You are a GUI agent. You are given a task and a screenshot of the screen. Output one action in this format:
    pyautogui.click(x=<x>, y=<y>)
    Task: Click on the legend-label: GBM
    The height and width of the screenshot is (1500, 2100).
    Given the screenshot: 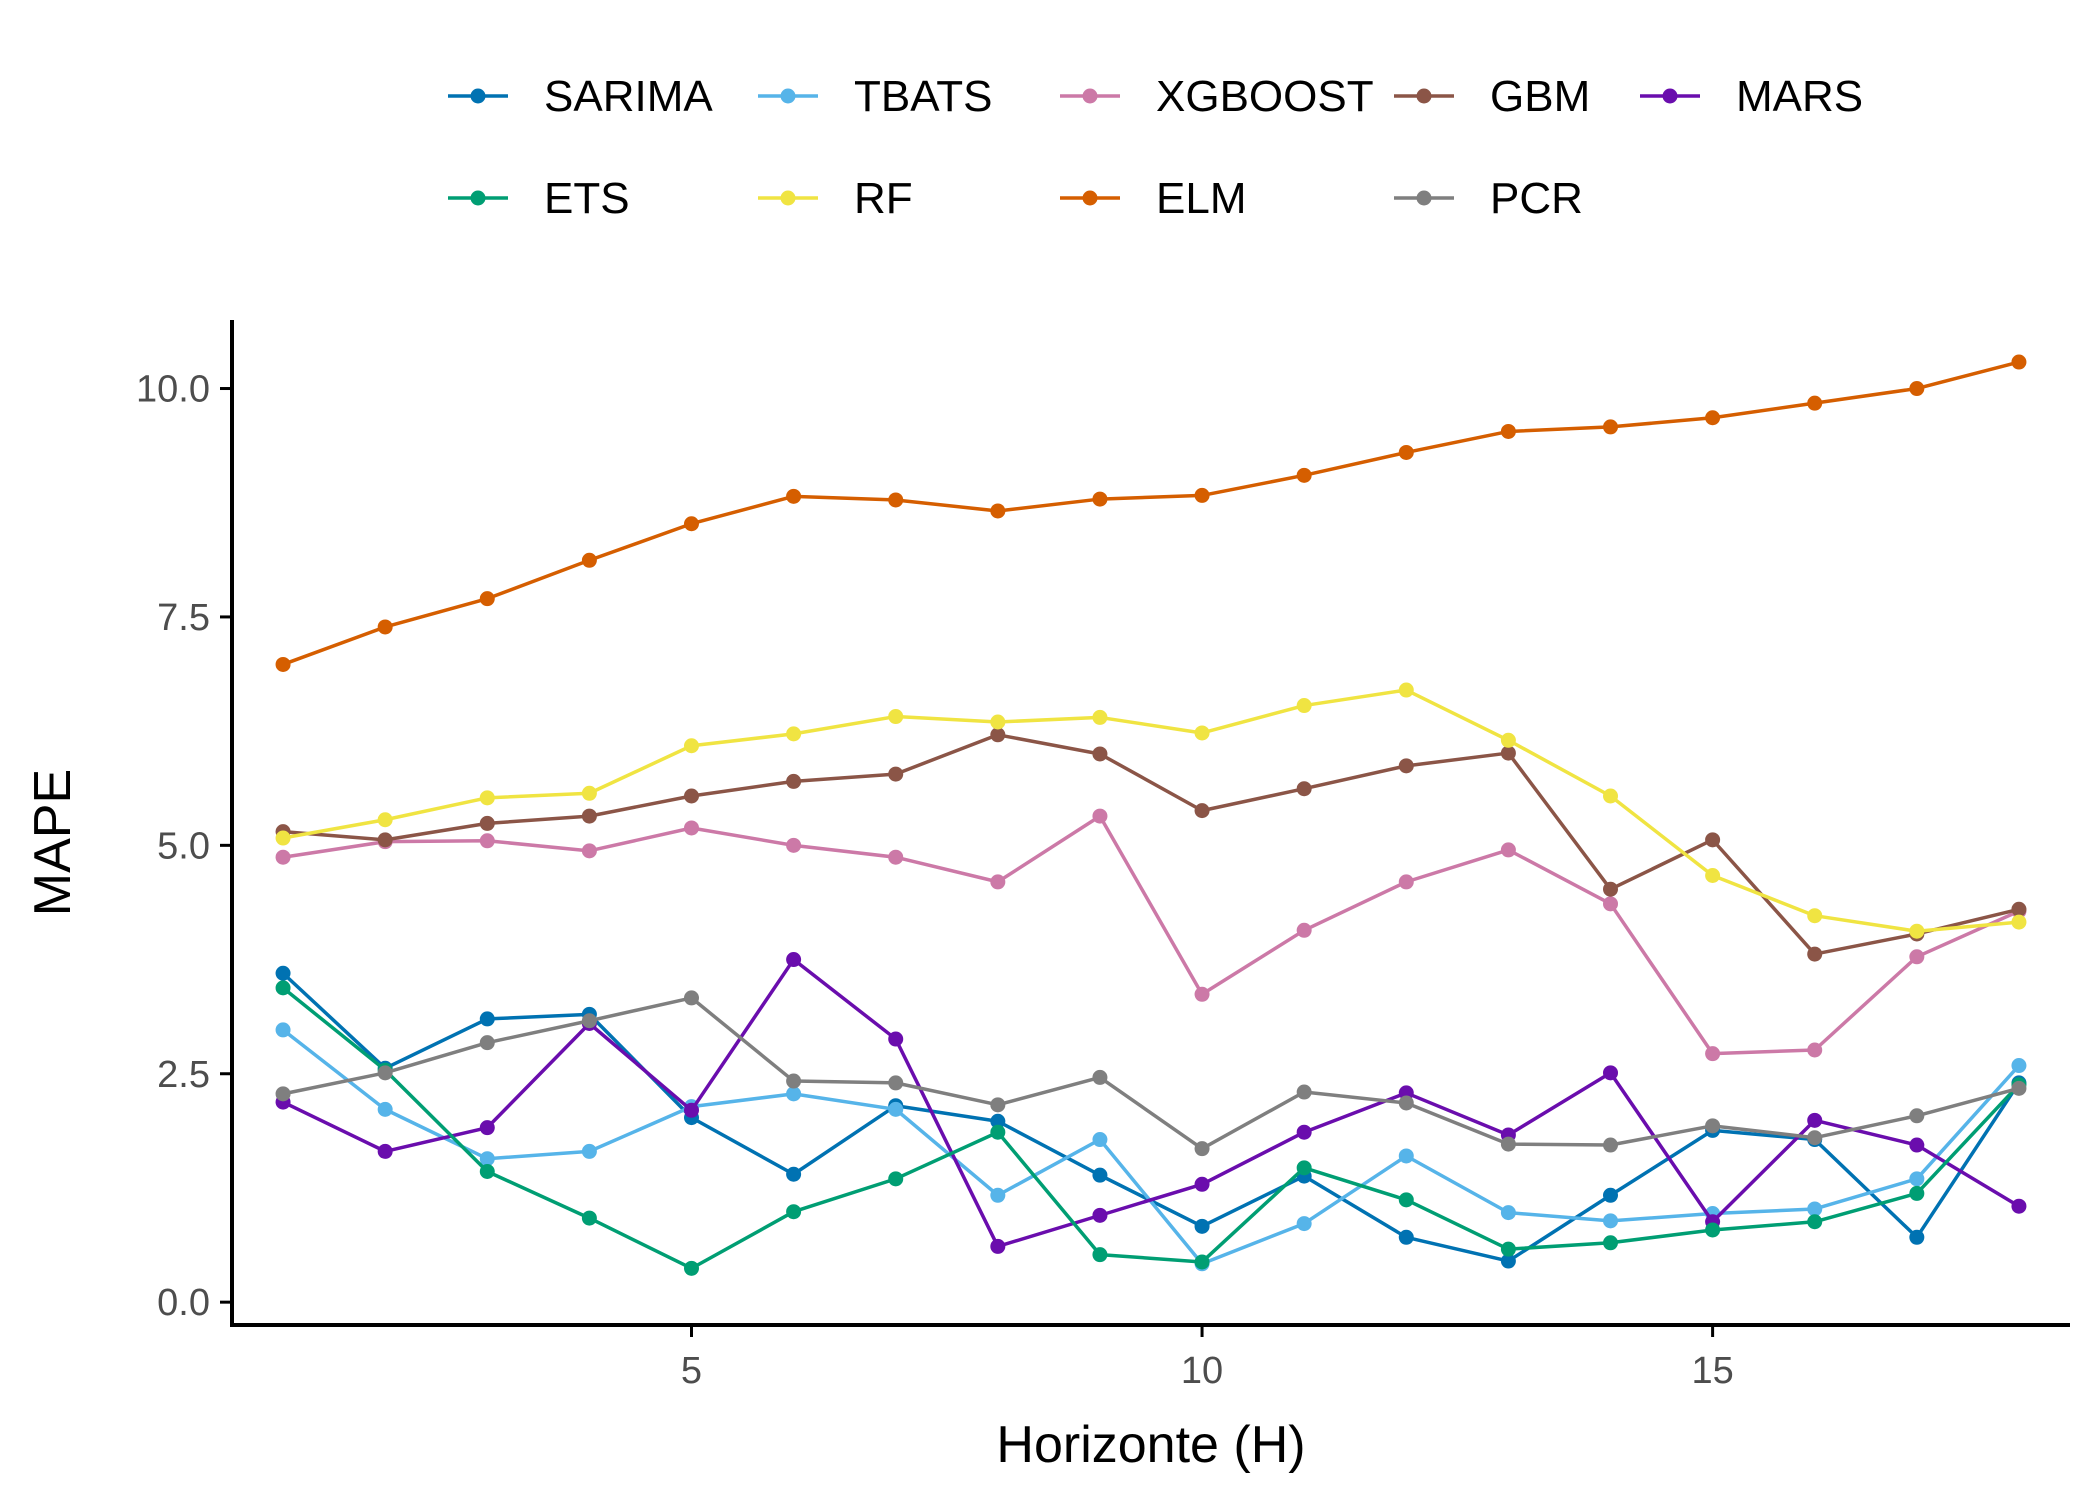 What is the action you would take?
    pyautogui.click(x=1540, y=96)
    